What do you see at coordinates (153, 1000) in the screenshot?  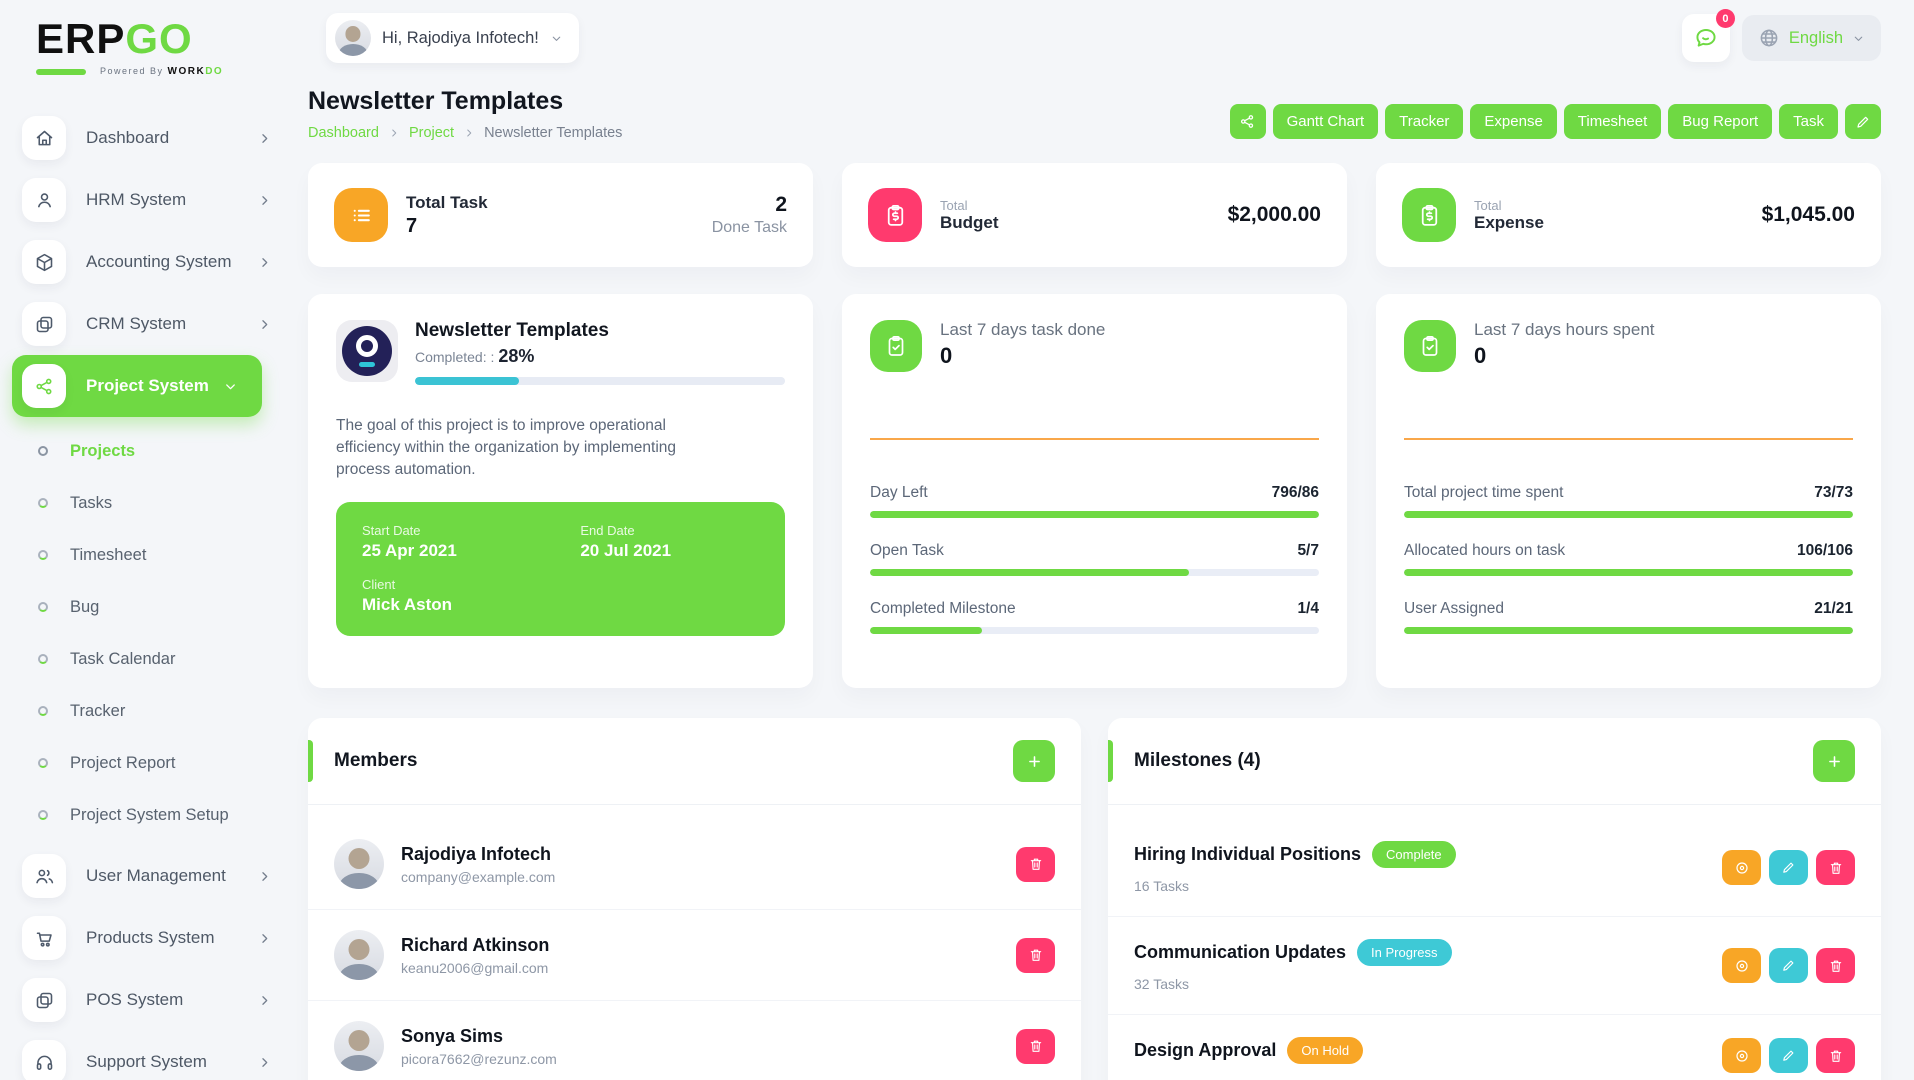 I see `sidebar-item-pos-system: POS System` at bounding box center [153, 1000].